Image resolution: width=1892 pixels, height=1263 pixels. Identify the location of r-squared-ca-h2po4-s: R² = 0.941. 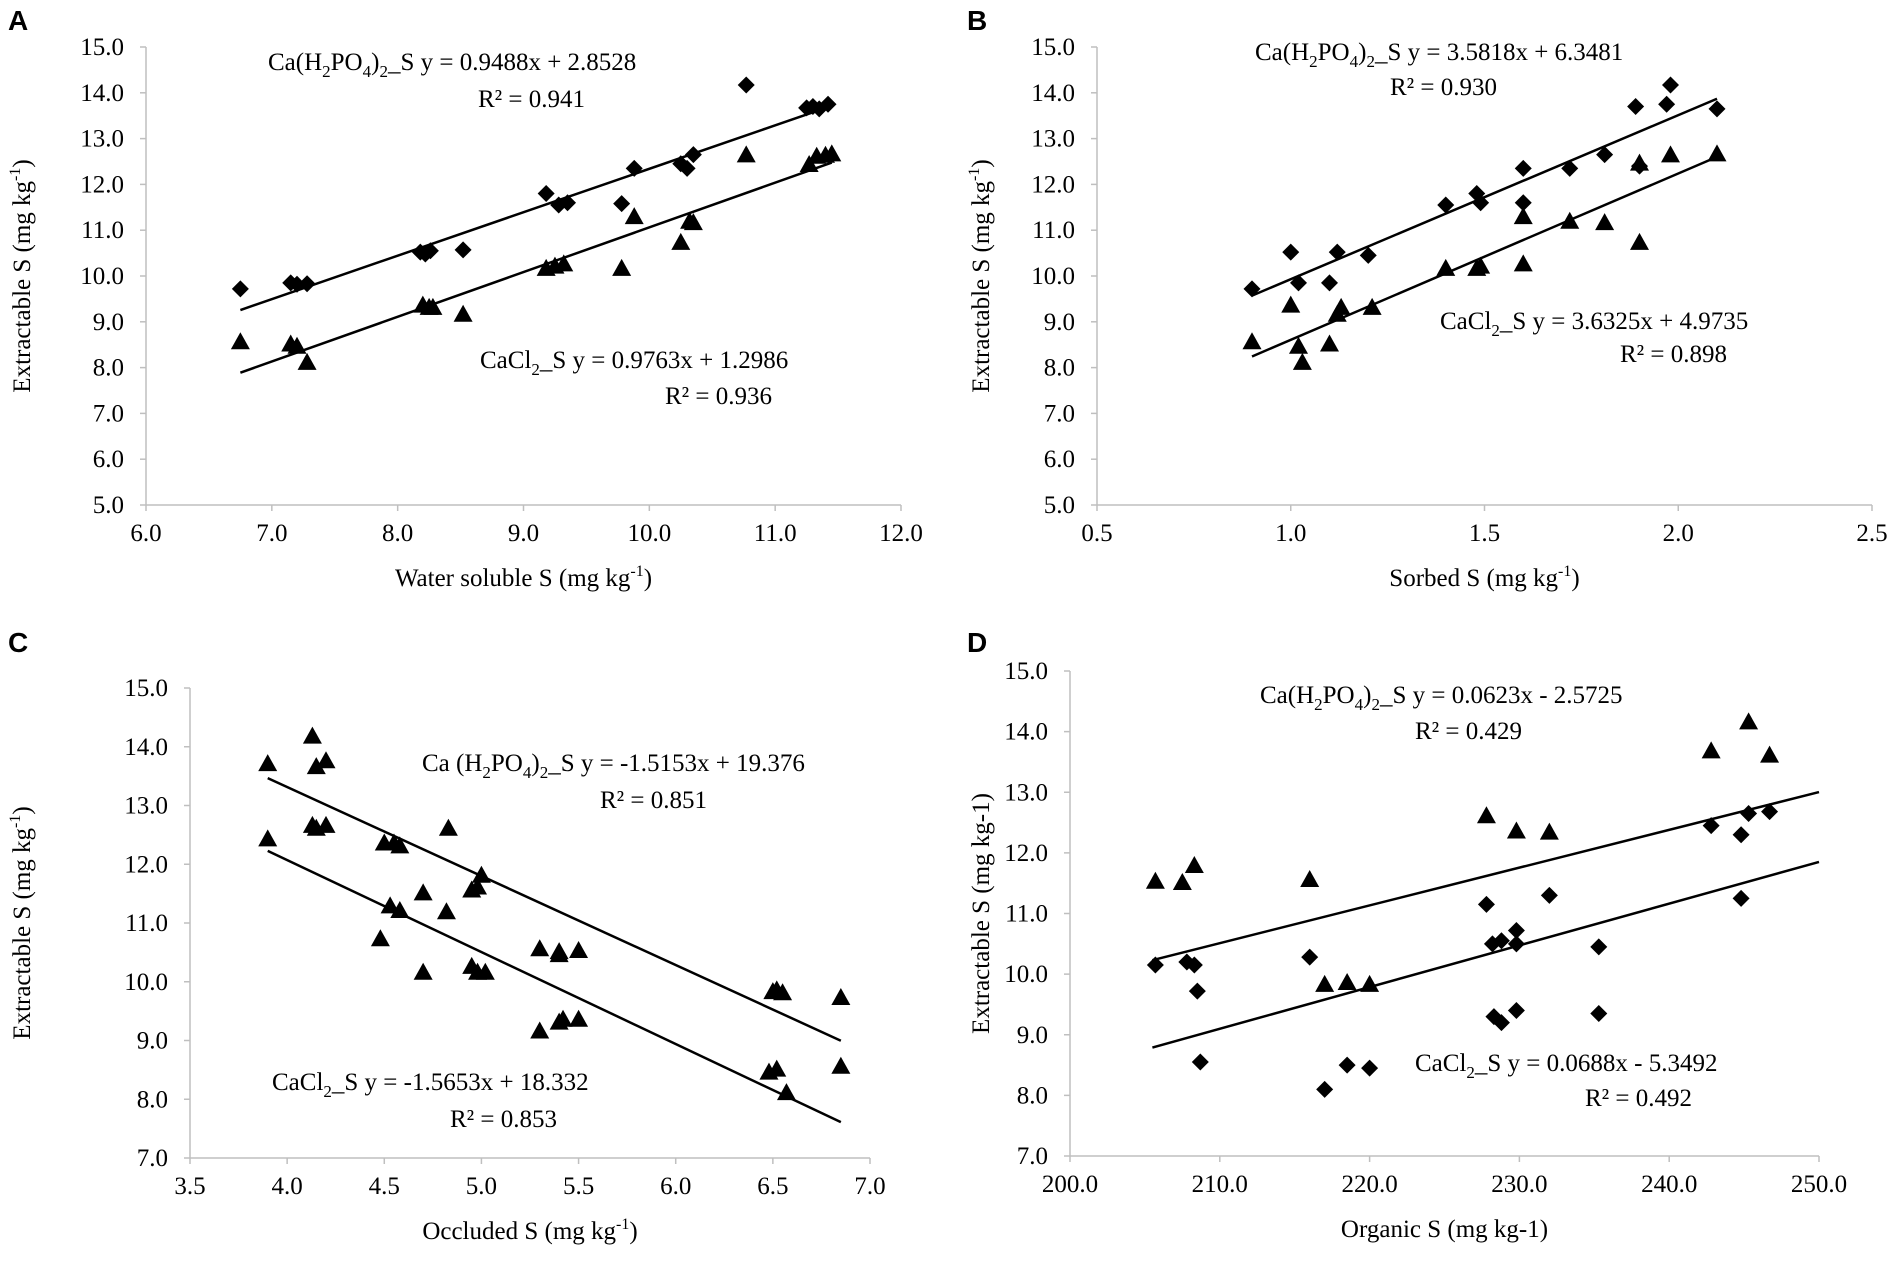
(531, 99).